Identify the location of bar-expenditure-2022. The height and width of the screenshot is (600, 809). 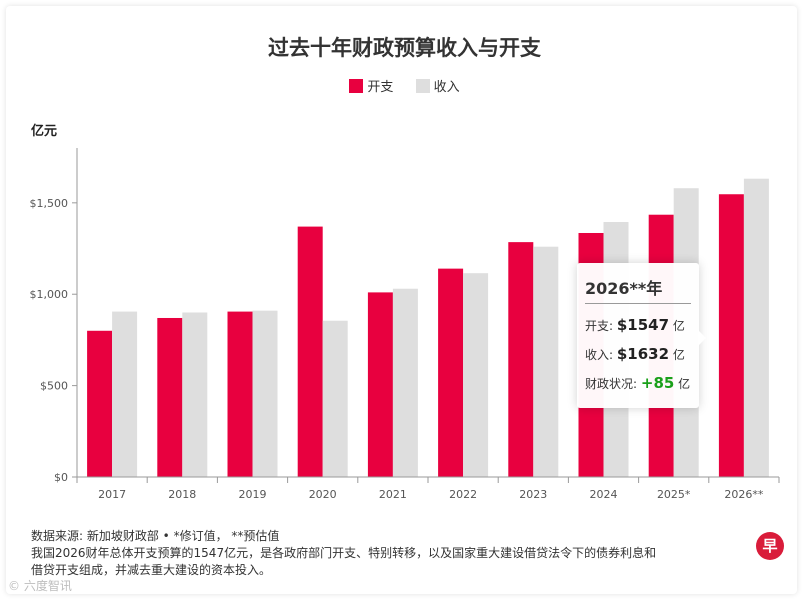
(451, 372).